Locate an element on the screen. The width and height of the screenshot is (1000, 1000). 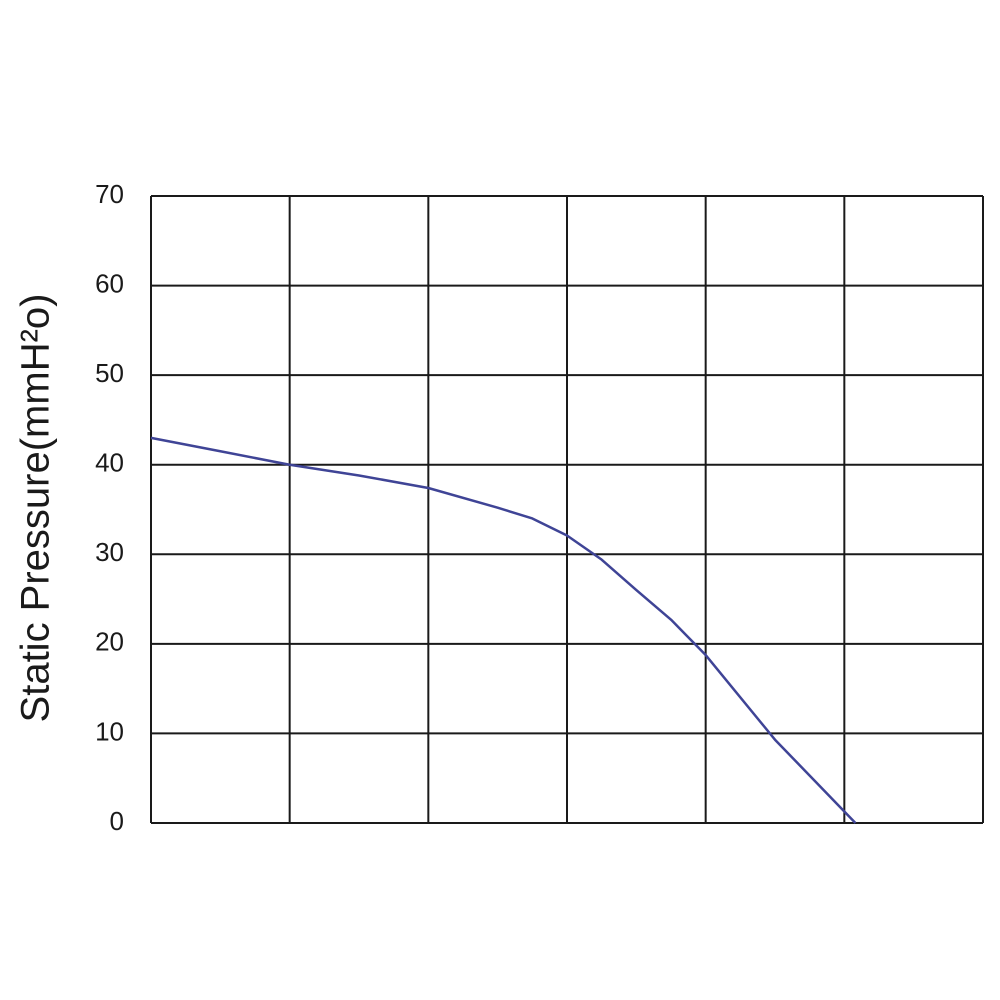
y-tick-label: 60 is located at coordinates (109, 283).